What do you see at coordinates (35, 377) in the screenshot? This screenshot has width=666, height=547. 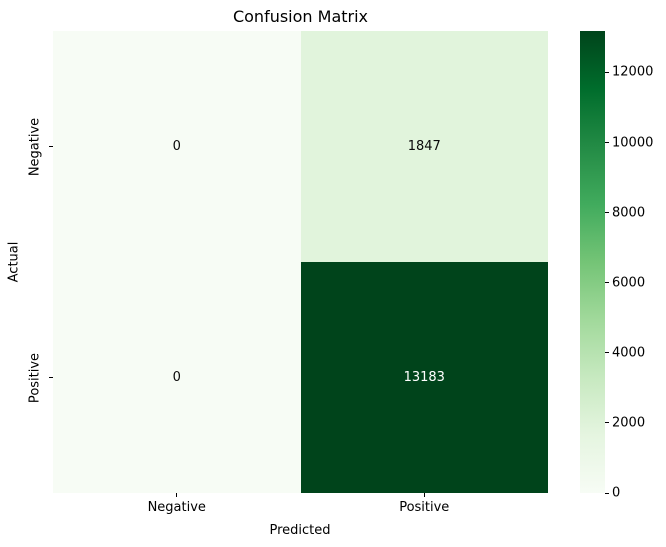 I see `y-tick-label-positive: Positive` at bounding box center [35, 377].